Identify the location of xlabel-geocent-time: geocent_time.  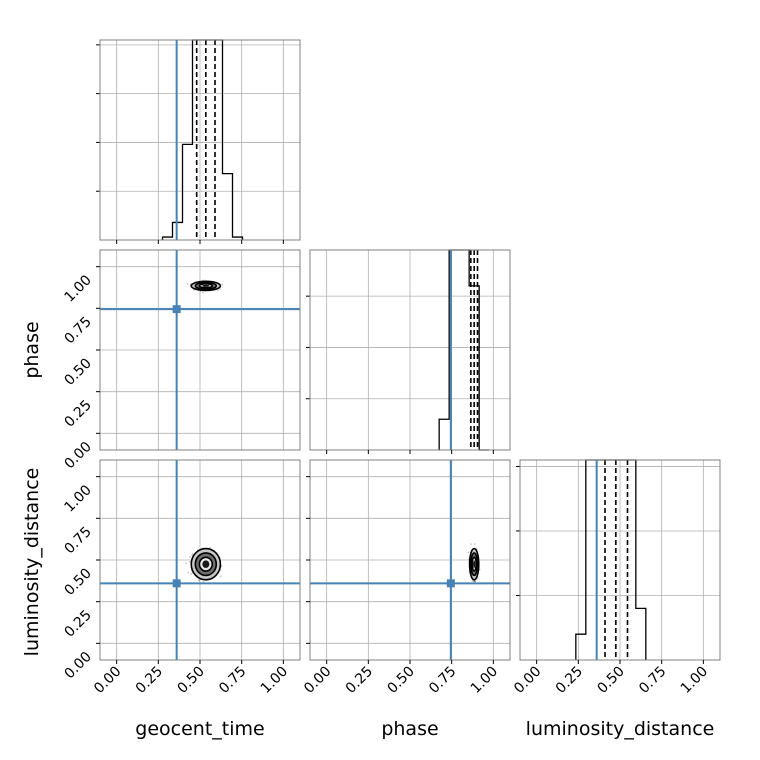
(199, 729).